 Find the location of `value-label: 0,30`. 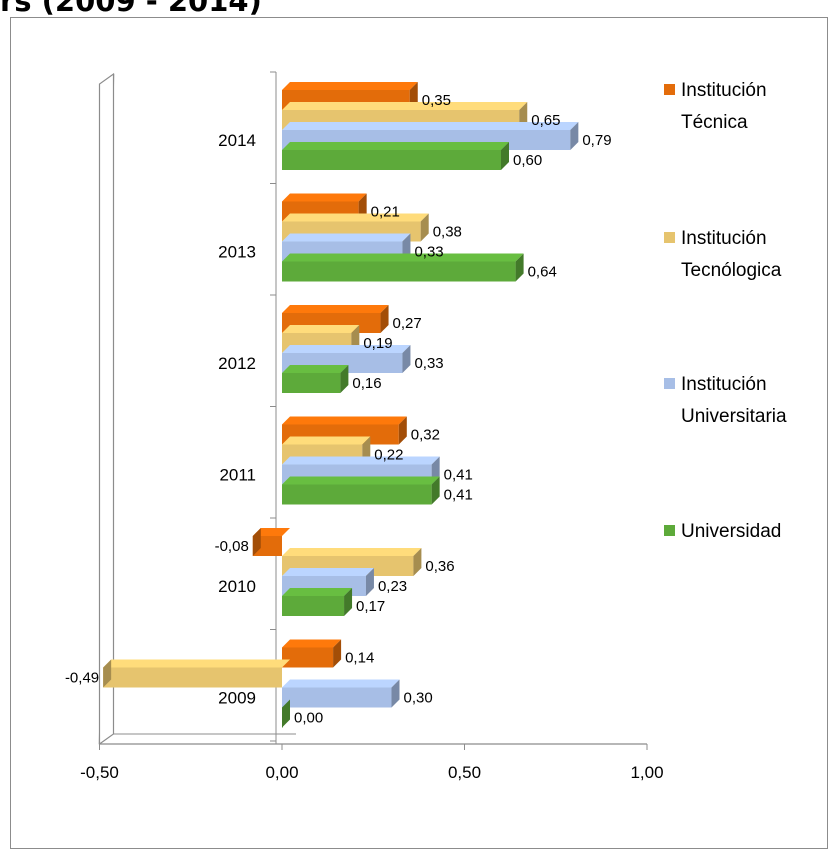

value-label: 0,30 is located at coordinates (418, 698).